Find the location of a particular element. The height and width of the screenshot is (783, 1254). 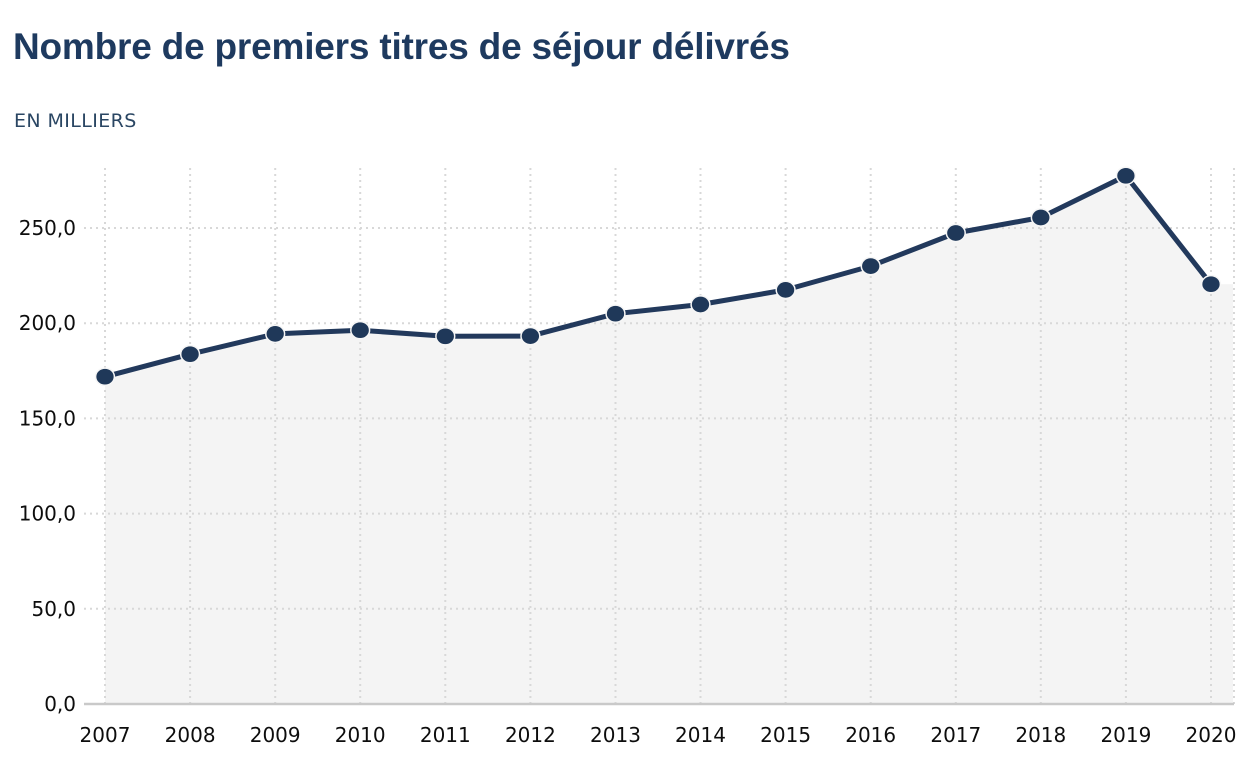

x-tick-label: 2016 is located at coordinates (870, 735).